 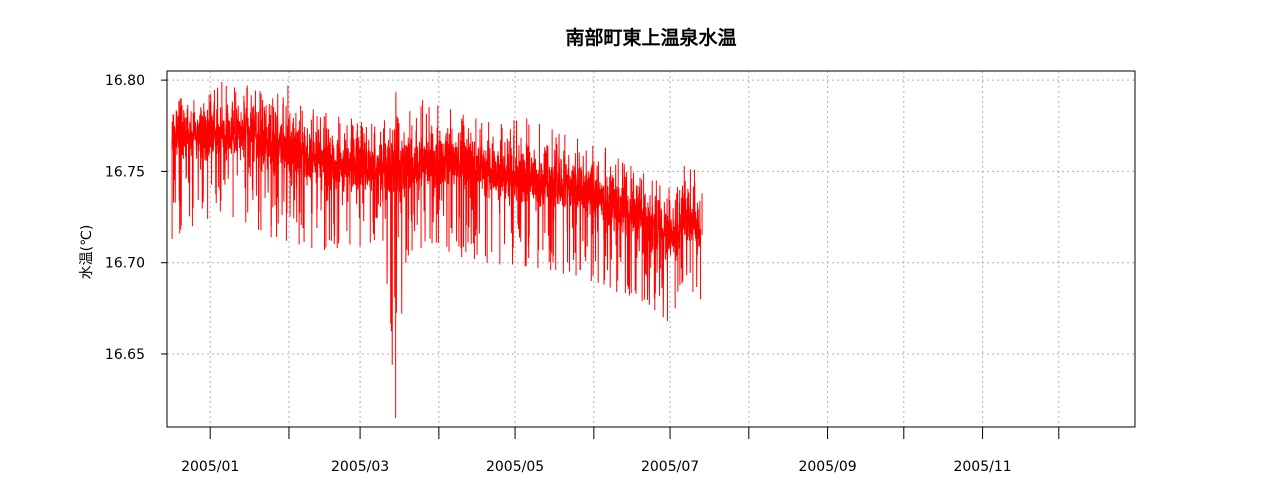 I want to click on y-tick-label: 16.80, so click(x=125, y=81).